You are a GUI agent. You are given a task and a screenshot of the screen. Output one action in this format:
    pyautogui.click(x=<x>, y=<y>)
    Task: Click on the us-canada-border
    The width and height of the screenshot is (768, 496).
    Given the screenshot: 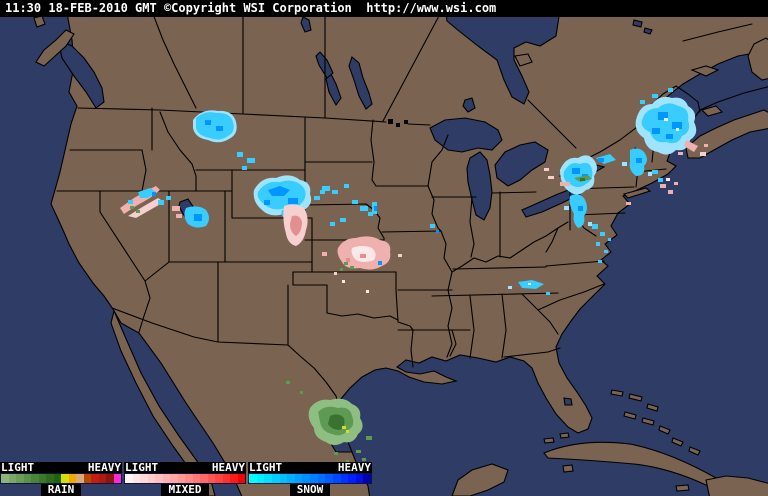 What is the action you would take?
    pyautogui.click(x=419, y=124)
    